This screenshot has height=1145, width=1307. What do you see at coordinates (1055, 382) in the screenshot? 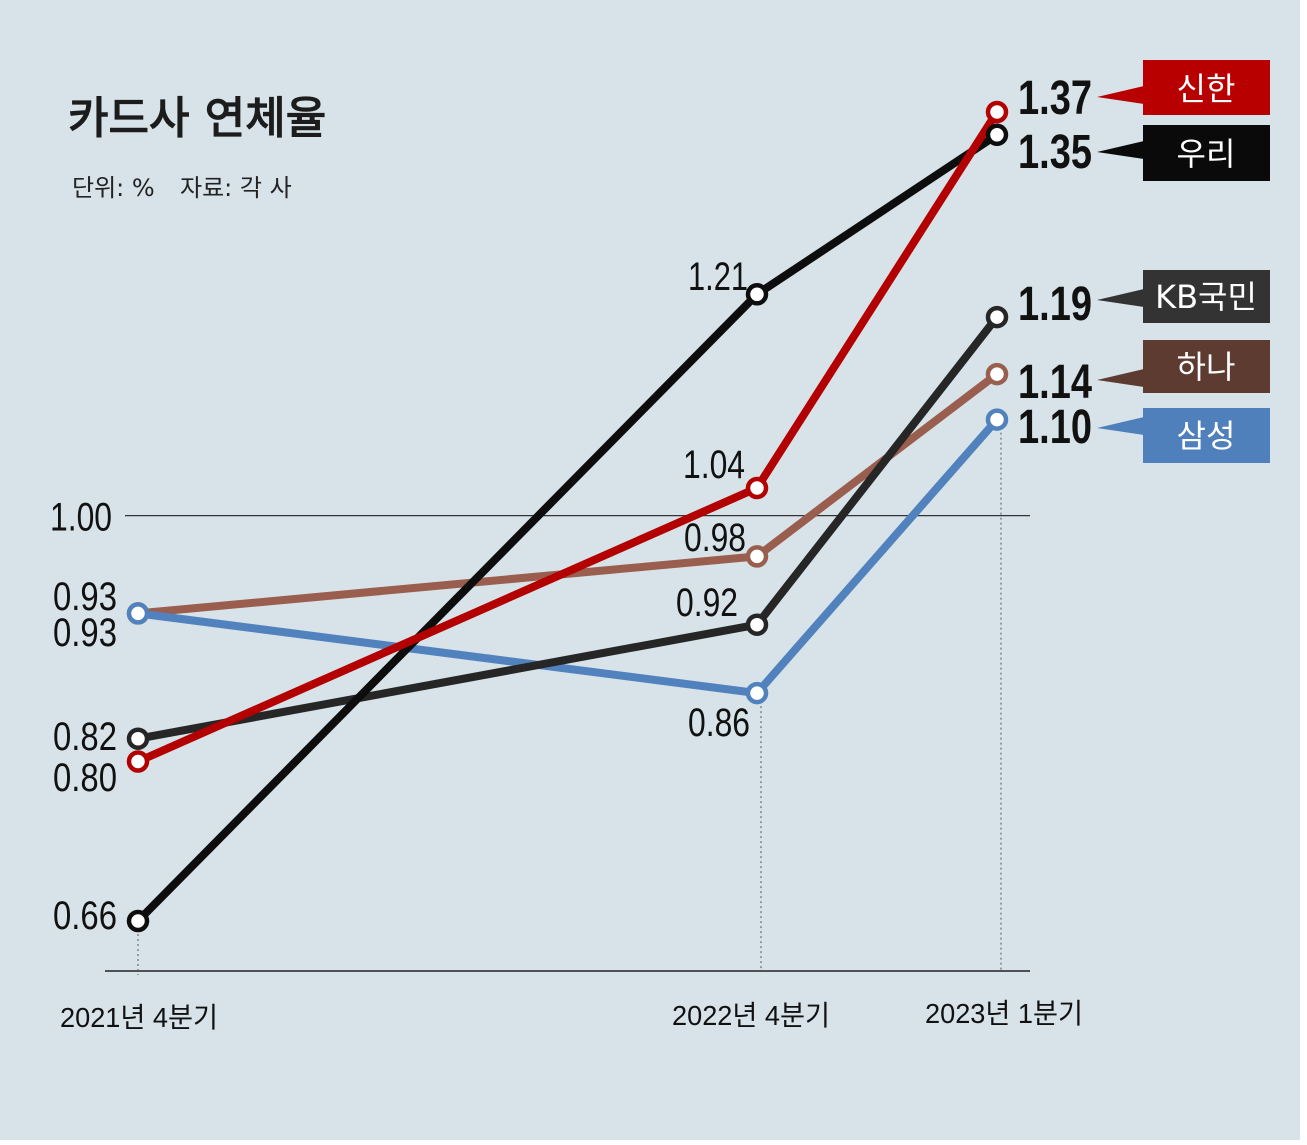
I see `data-label-hana: 1.14` at bounding box center [1055, 382].